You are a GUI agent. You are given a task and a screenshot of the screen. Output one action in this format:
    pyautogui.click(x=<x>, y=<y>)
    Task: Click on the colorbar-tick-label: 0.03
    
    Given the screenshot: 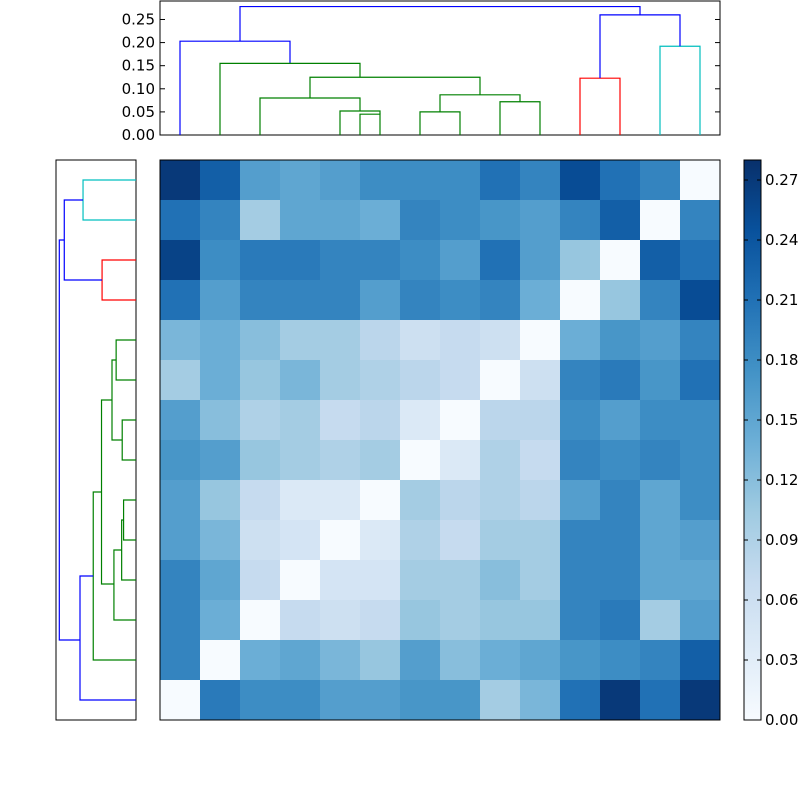 What is the action you would take?
    pyautogui.click(x=781, y=660)
    